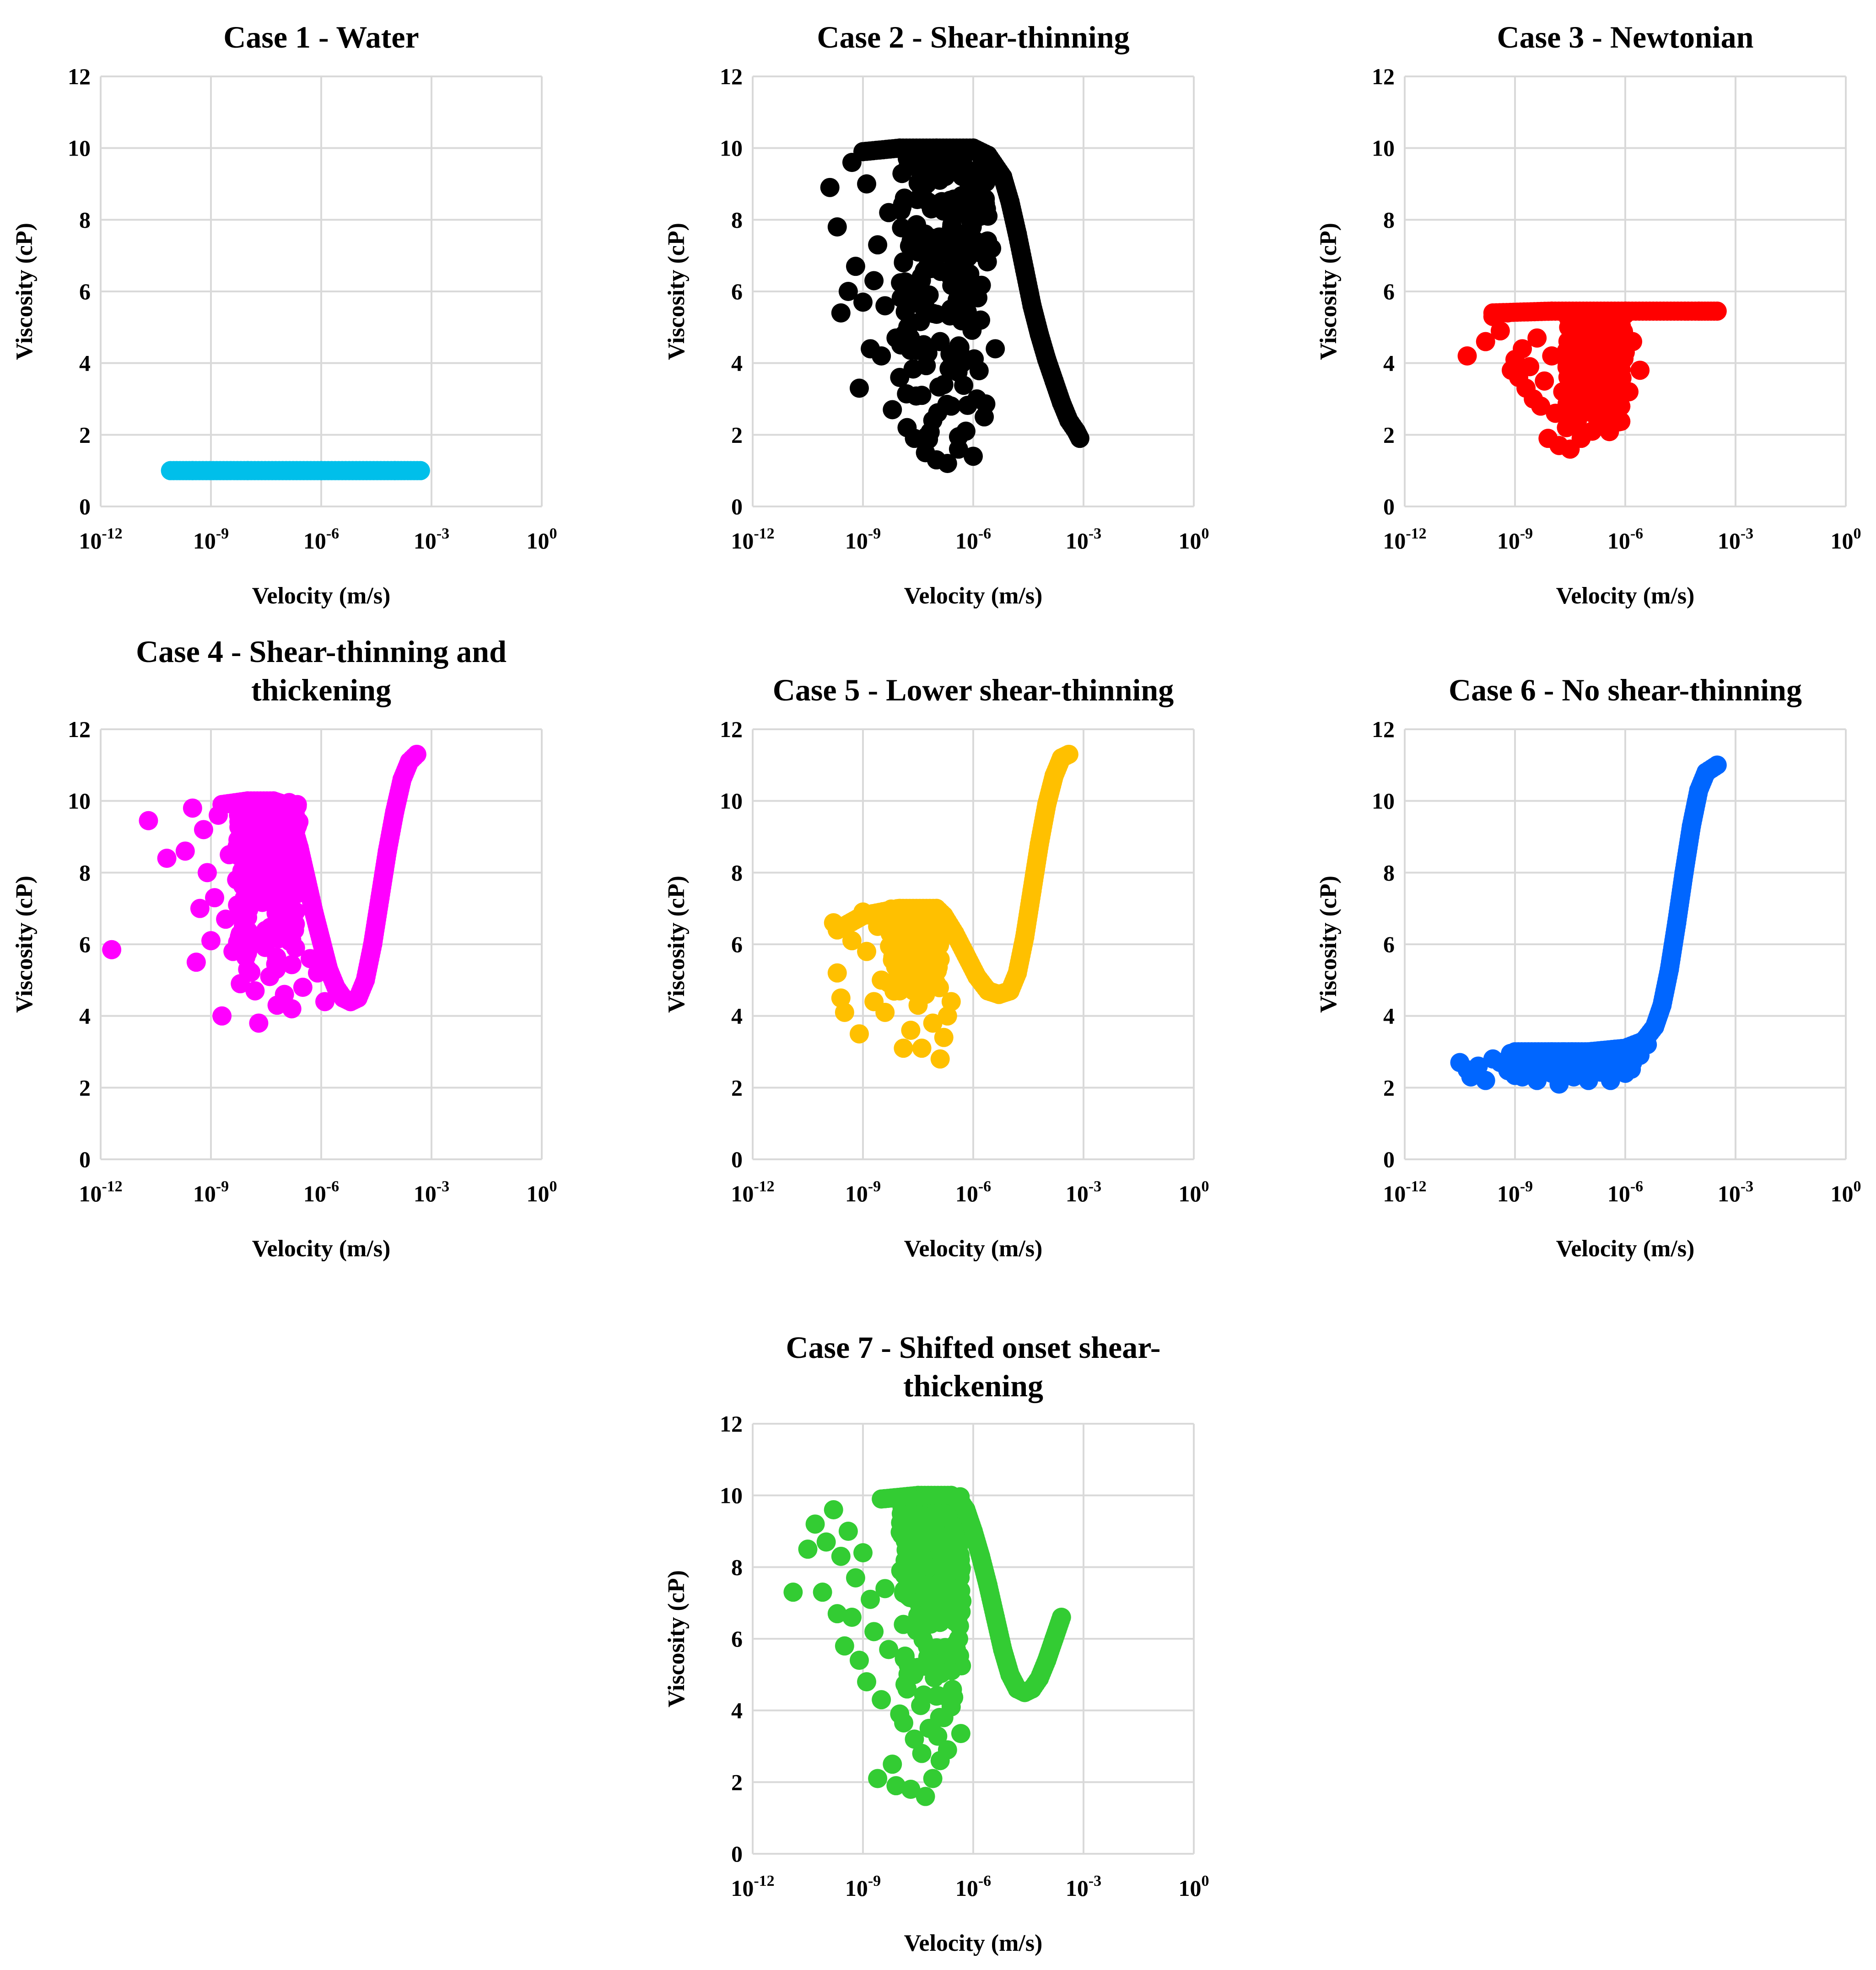  What do you see at coordinates (973, 1347) in the screenshot?
I see `chart-title: Case 7 - Shifted onset shear-` at bounding box center [973, 1347].